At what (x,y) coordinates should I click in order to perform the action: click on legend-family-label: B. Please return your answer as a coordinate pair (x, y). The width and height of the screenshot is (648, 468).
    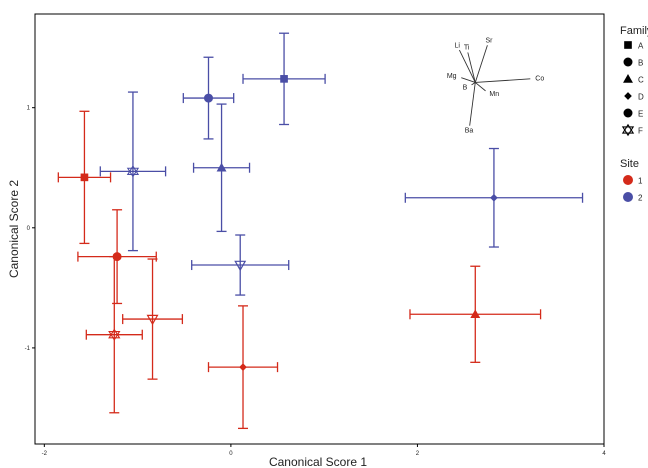
    Looking at the image, I should click on (640, 63).